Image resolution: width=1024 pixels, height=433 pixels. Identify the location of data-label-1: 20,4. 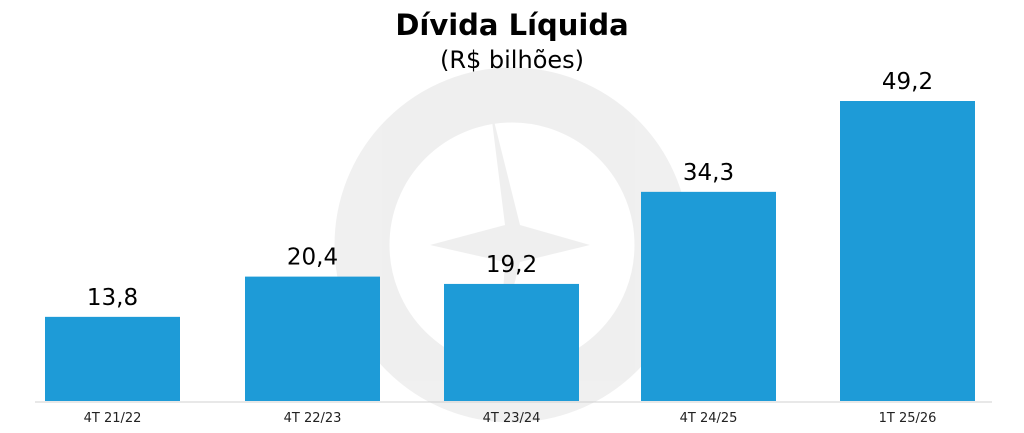
(312, 258).